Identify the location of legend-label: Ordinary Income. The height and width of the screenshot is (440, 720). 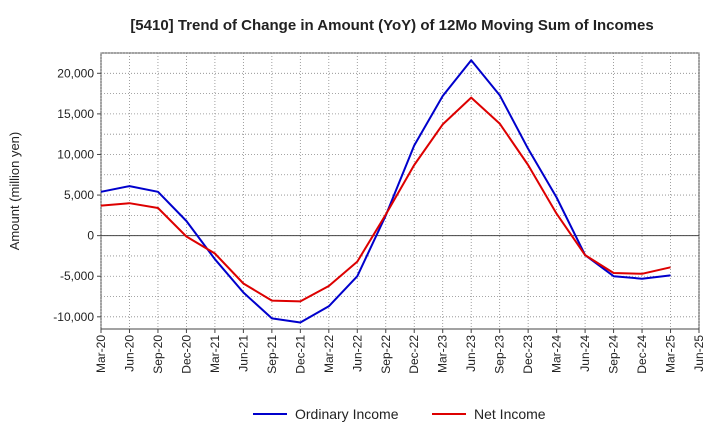
(347, 414).